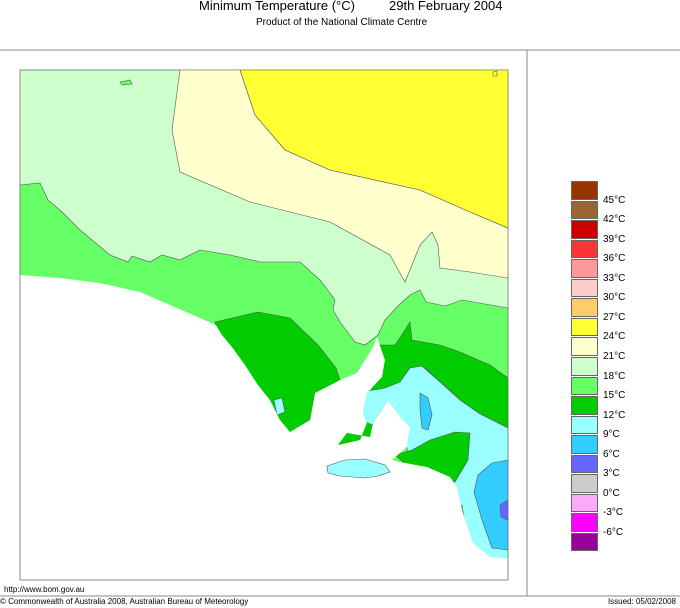 Image resolution: width=680 pixels, height=608 pixels. I want to click on source-url: http://www.bom.gov.au, so click(44, 589).